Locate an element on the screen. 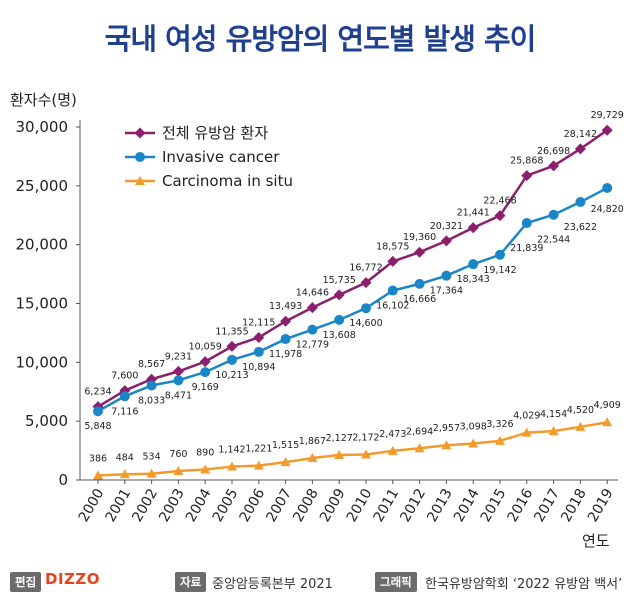 This screenshot has height=600, width=640. legend-entry: 전체 유방암 환자 is located at coordinates (215, 133).